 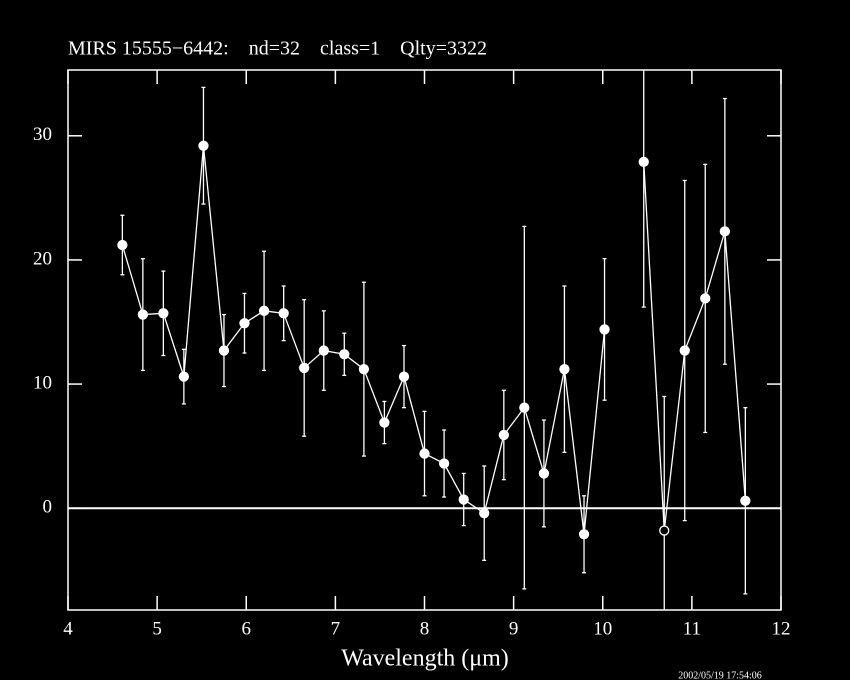 What do you see at coordinates (425, 659) in the screenshot?
I see `x-axis-label: Wavelength (μm)` at bounding box center [425, 659].